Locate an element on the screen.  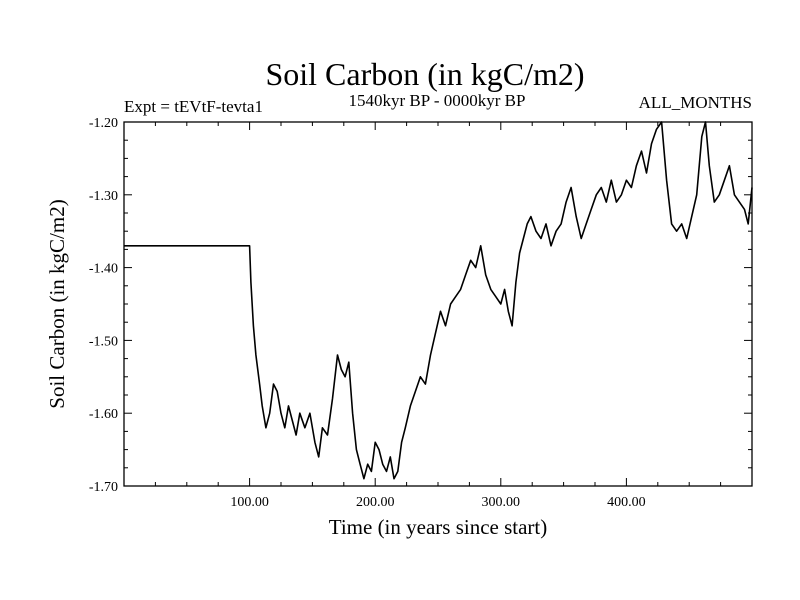
y-tick-label: -1.20 is located at coordinates (103, 123).